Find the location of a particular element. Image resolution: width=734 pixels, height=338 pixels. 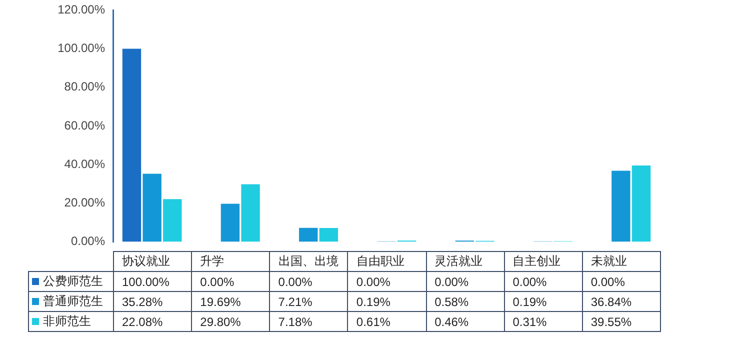

legend-label: 公费师范生 is located at coordinates (71, 282).